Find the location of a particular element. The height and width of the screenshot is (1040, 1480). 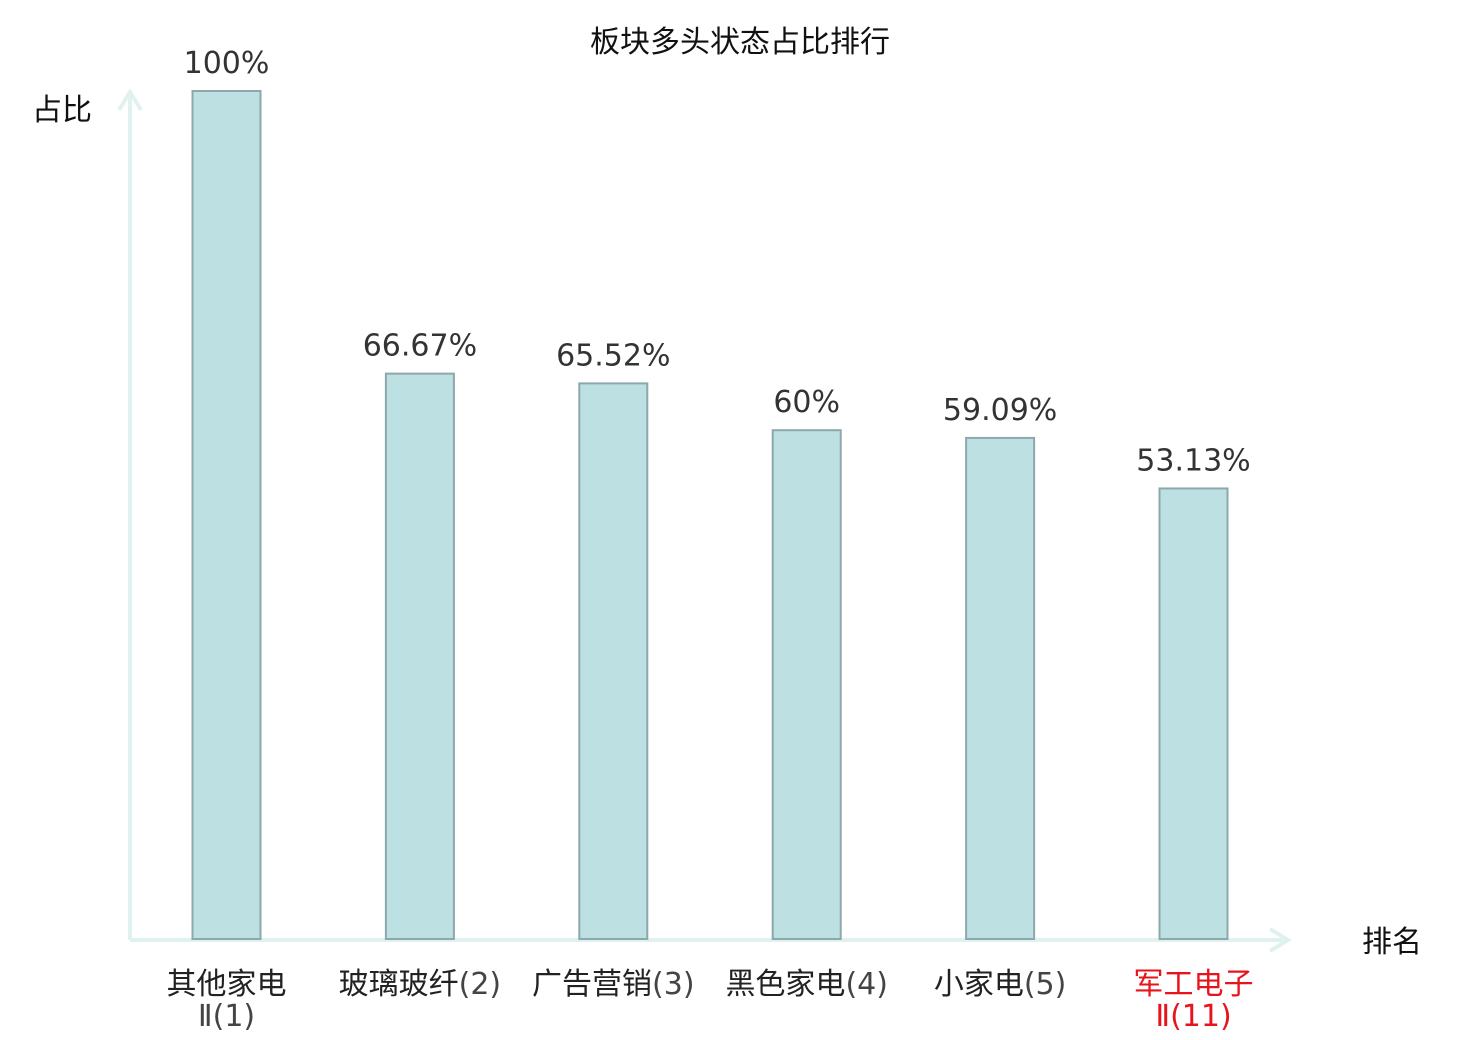

x-axis-arrow is located at coordinates (1280, 940).